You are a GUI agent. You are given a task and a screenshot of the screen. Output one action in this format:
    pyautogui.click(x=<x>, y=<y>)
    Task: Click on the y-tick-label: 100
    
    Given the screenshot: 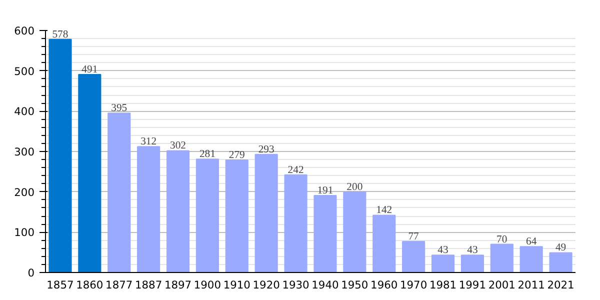 What is the action you would take?
    pyautogui.click(x=24, y=233)
    